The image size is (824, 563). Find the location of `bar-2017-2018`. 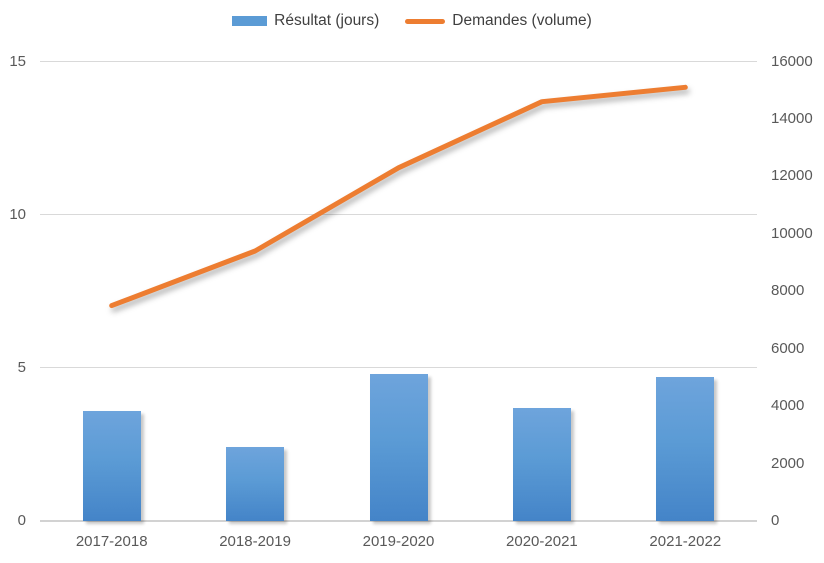

bar-2017-2018 is located at coordinates (111, 465).